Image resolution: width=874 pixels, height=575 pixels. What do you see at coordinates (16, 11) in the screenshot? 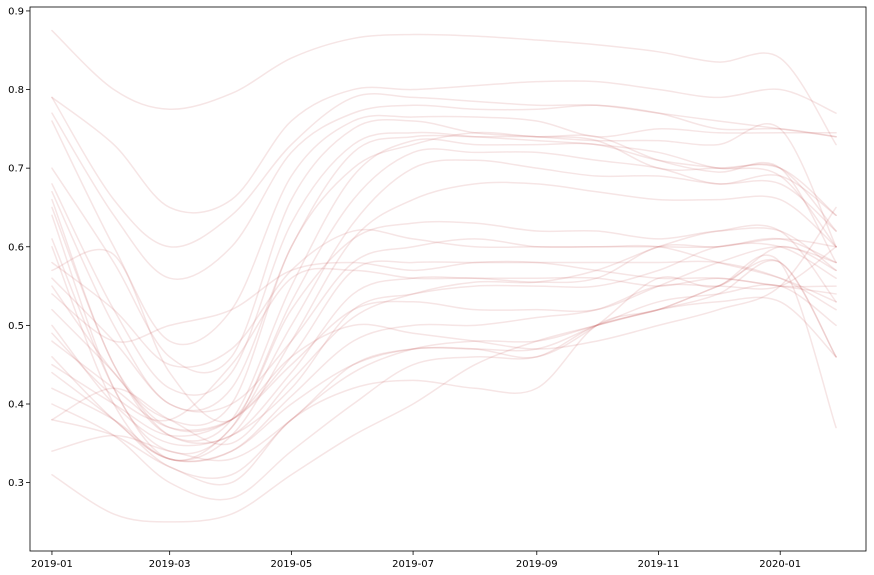
I see `y-tick-label: 0.9` at bounding box center [16, 11].